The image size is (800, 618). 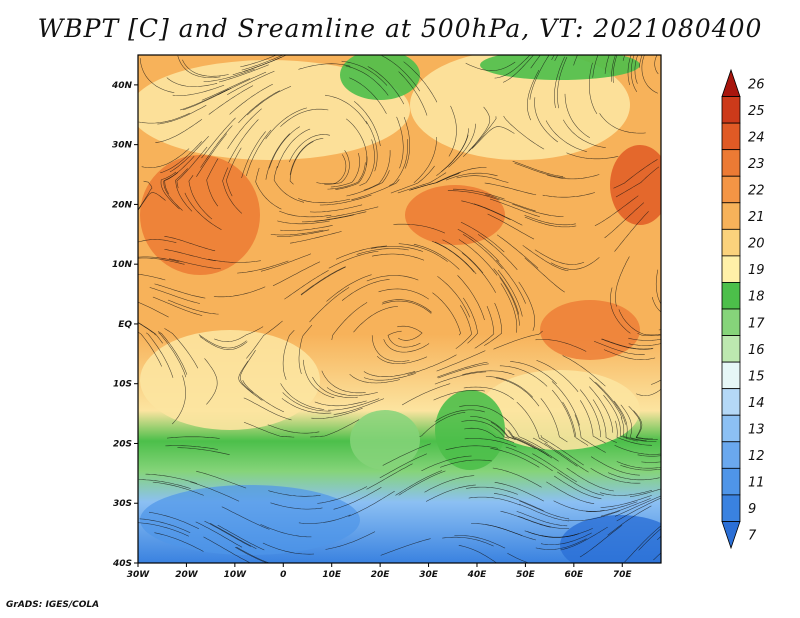 I want to click on lon-tick-label: 20W, so click(x=187, y=575).